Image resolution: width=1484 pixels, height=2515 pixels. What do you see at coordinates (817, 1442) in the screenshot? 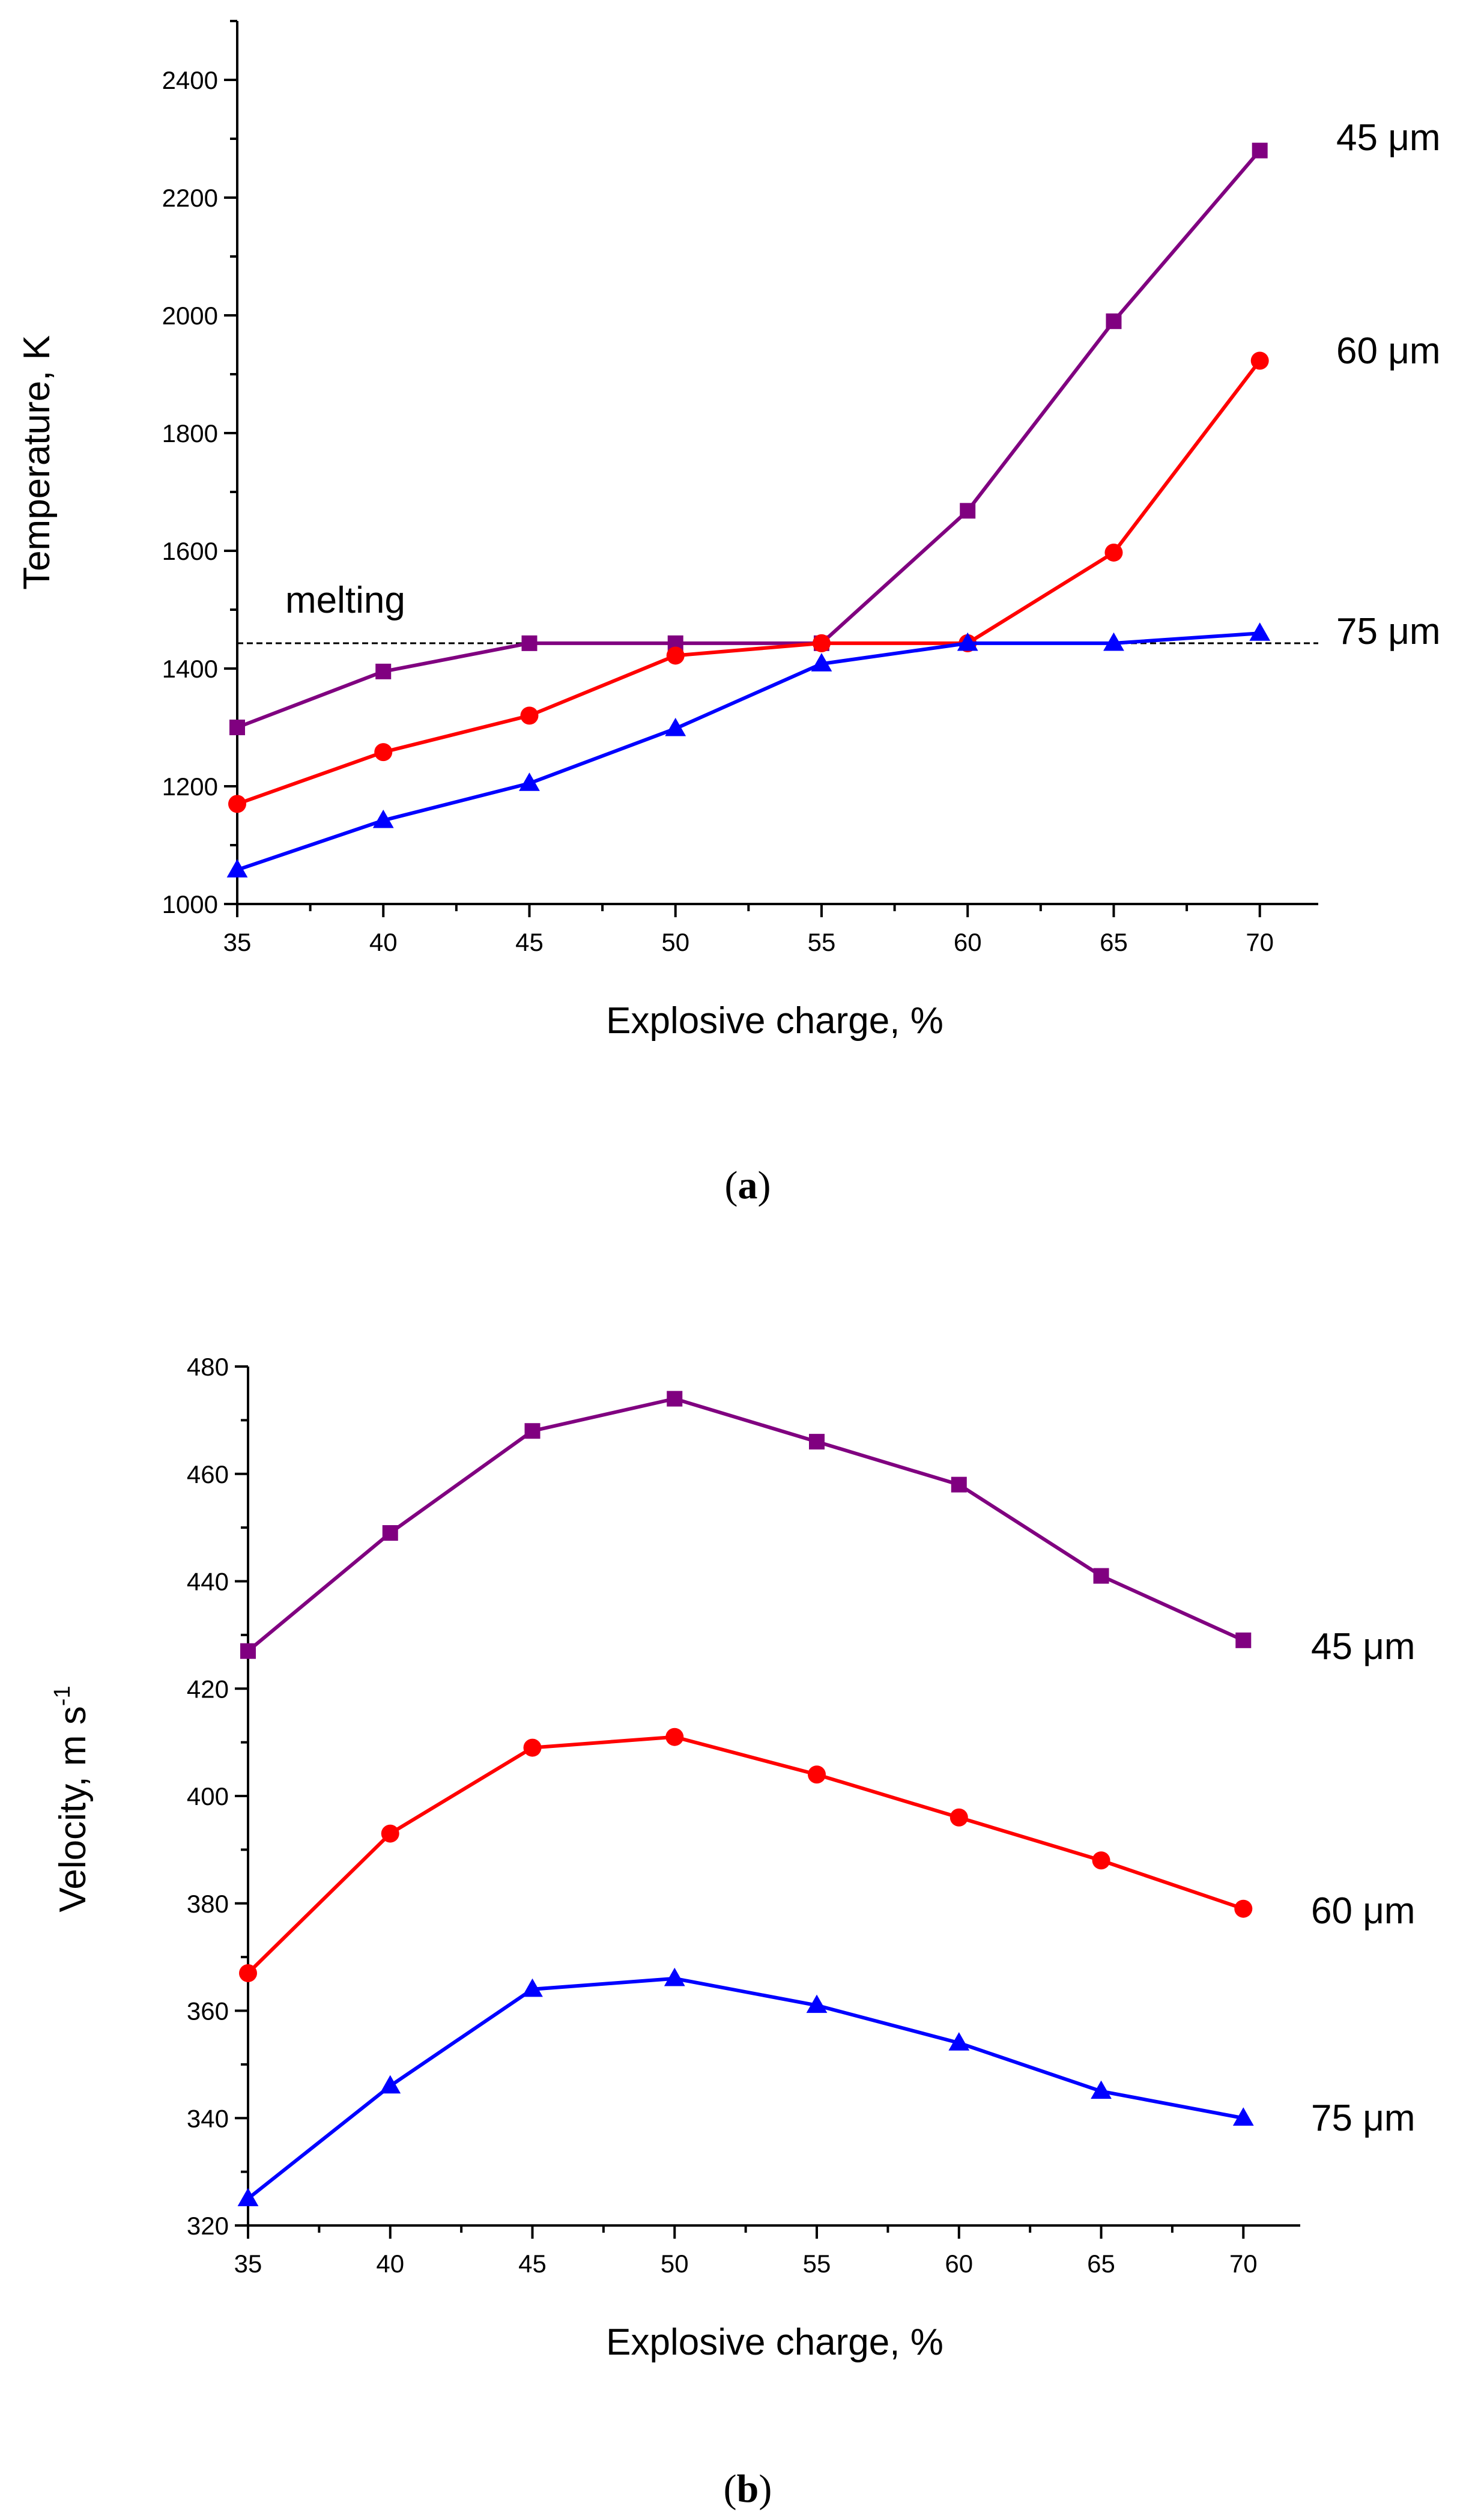
I see `data-point-square-x55` at bounding box center [817, 1442].